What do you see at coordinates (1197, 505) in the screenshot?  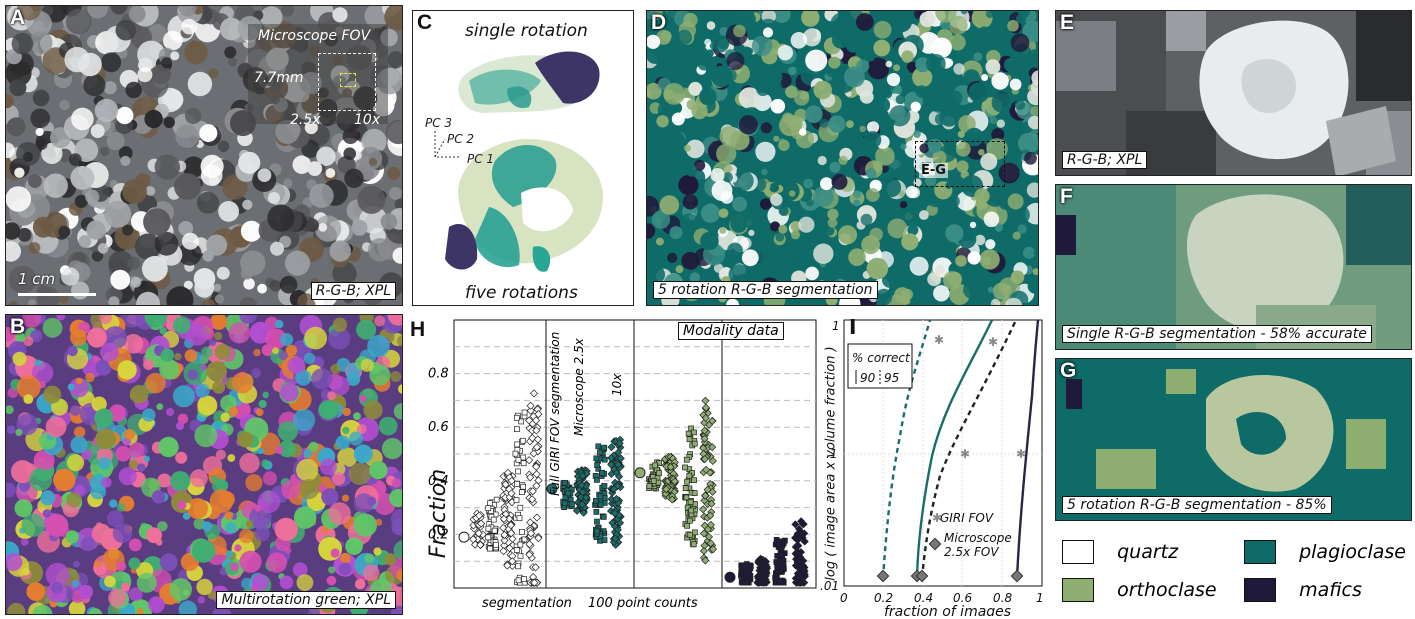 I see `panel-g-caption: 5 rotation R-G-B segmentation - 85%` at bounding box center [1197, 505].